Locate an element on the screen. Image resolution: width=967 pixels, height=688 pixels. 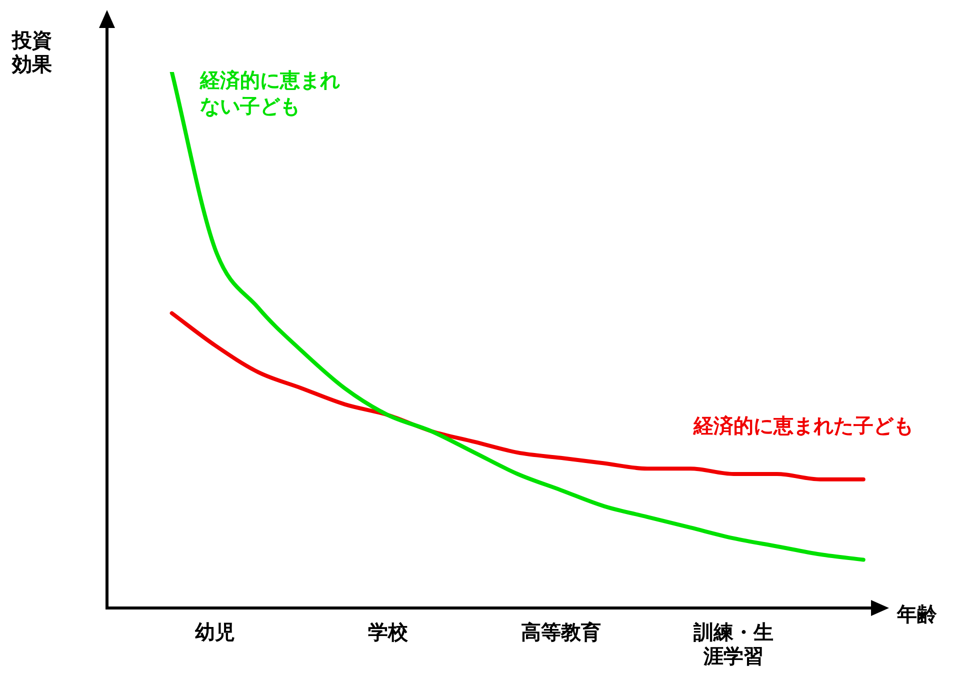
x-tick-label: 高等教育 is located at coordinates (560, 632).